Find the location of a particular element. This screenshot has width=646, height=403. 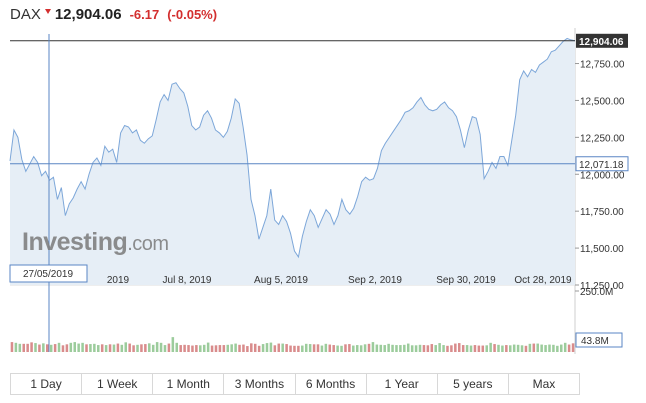

tab-1-month: 1 Month is located at coordinates (189, 384).